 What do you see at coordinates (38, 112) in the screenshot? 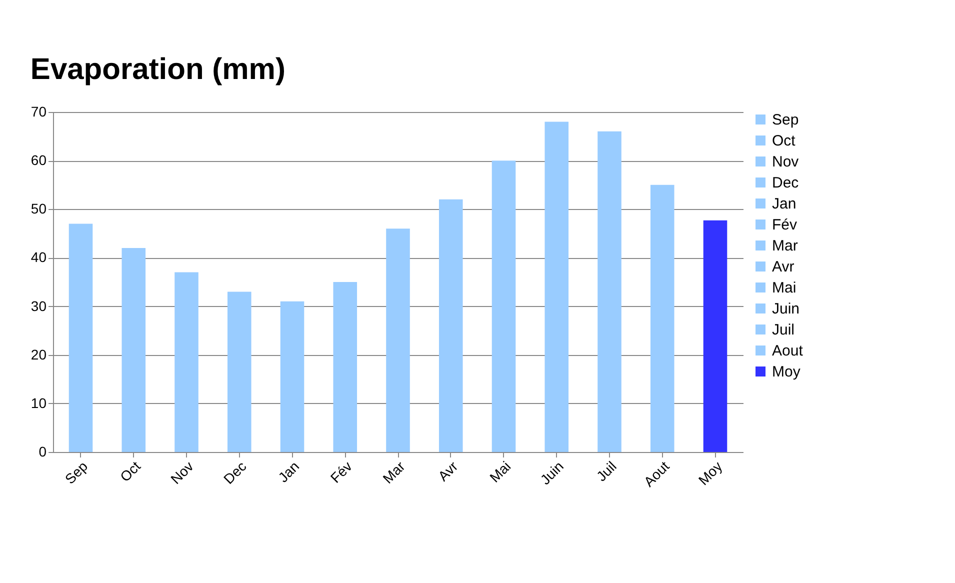
I see `y-tick-label: 70` at bounding box center [38, 112].